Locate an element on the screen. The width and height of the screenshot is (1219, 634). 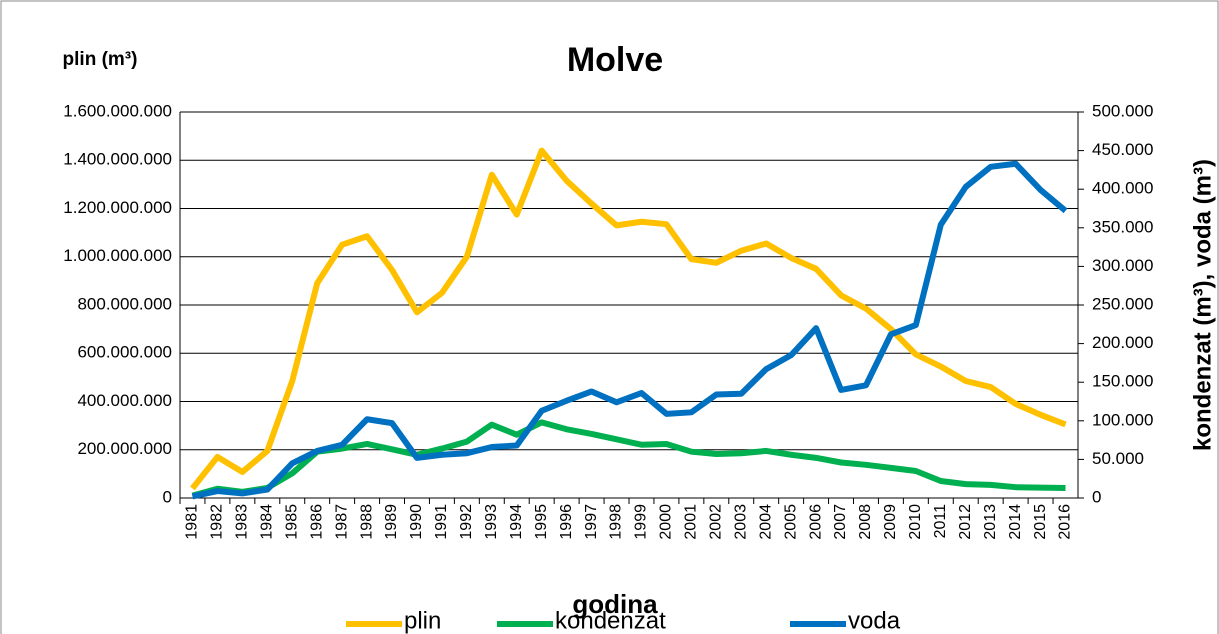
x-tick-label: 1992 is located at coordinates (466, 522).